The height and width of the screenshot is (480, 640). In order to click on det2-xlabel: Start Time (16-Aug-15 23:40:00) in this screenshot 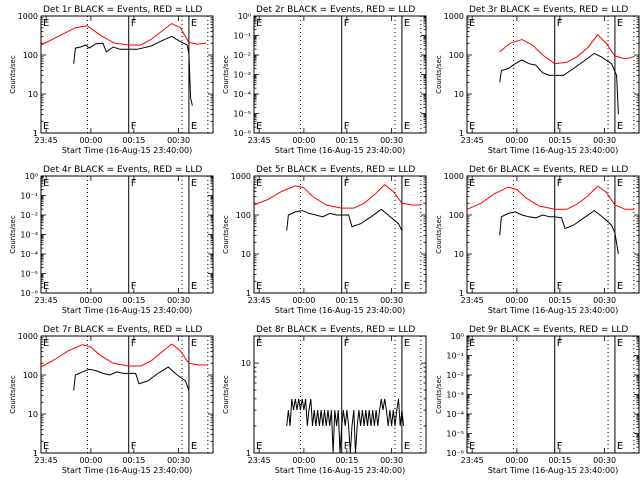, I will do `click(340, 150)`.